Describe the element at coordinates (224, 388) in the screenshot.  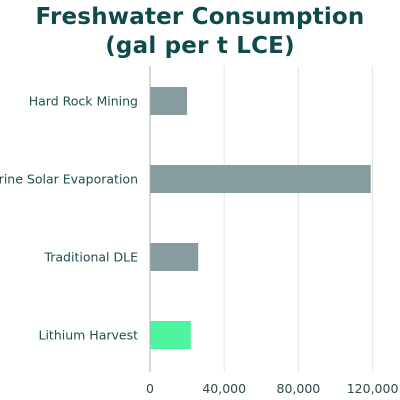
I see `tick-label-1: 40,000` at that location.